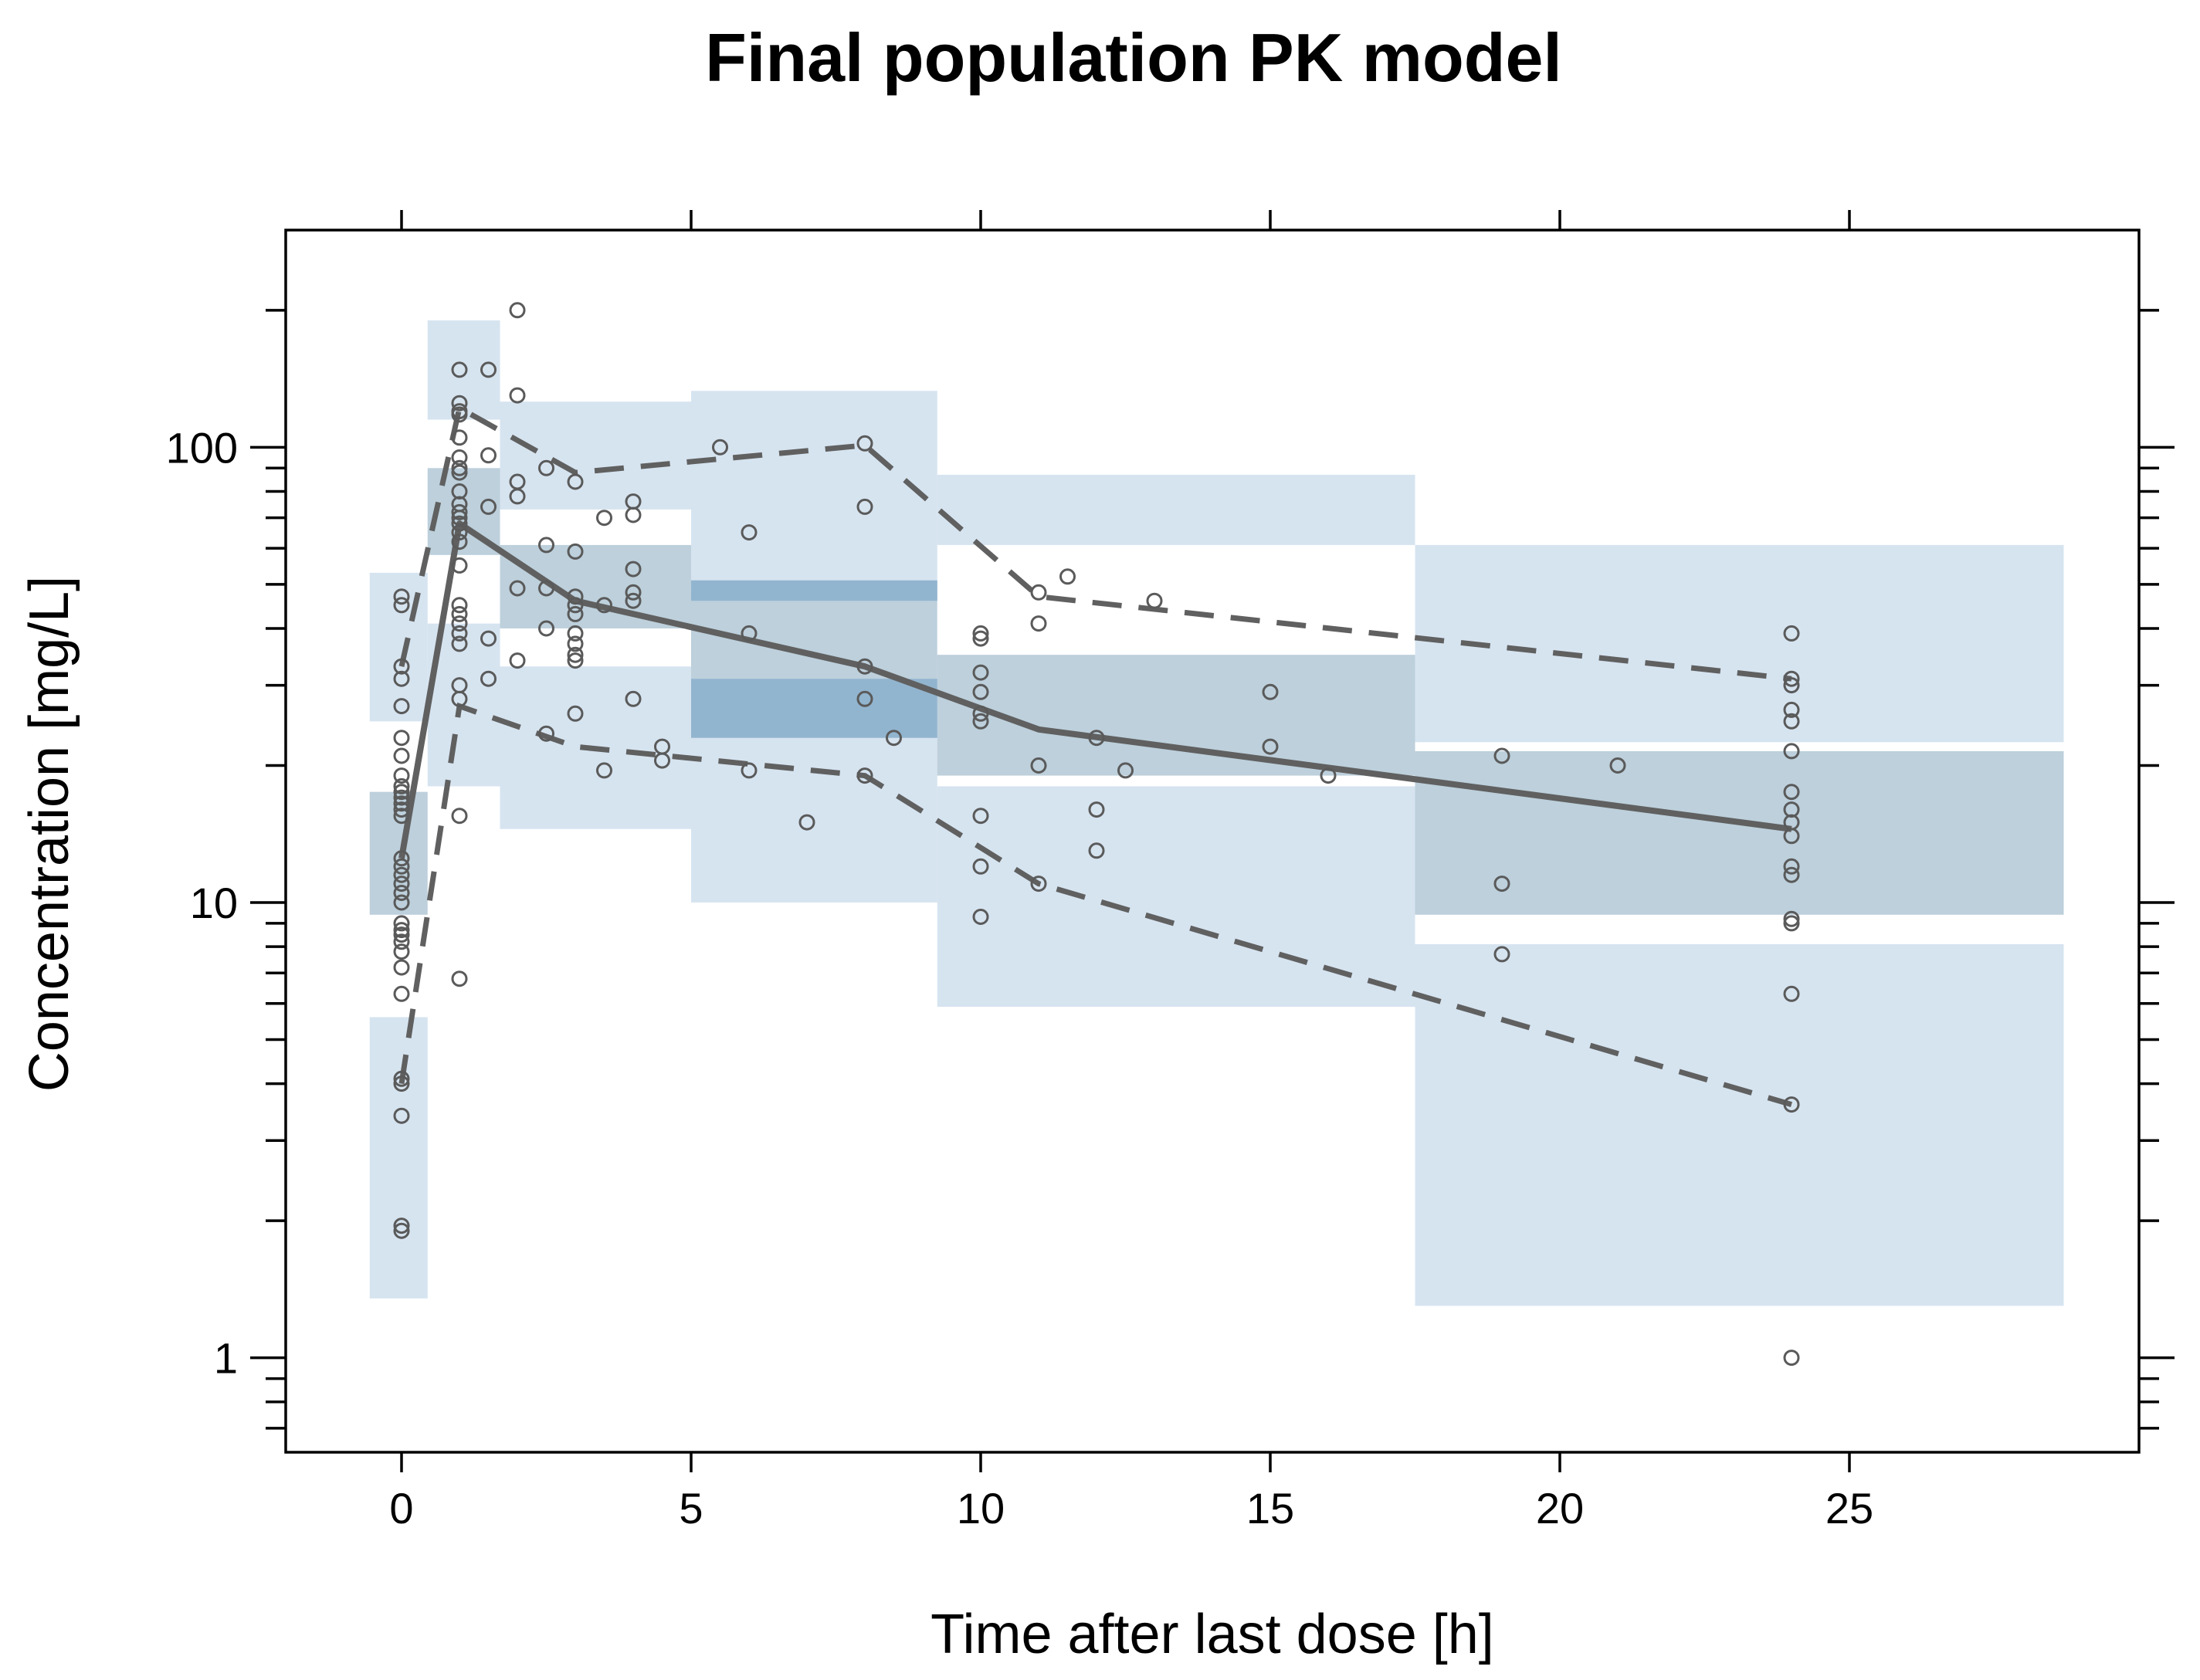 Image resolution: width=2200 pixels, height=1680 pixels. What do you see at coordinates (981, 1509) in the screenshot?
I see `x-tick-label: 10` at bounding box center [981, 1509].